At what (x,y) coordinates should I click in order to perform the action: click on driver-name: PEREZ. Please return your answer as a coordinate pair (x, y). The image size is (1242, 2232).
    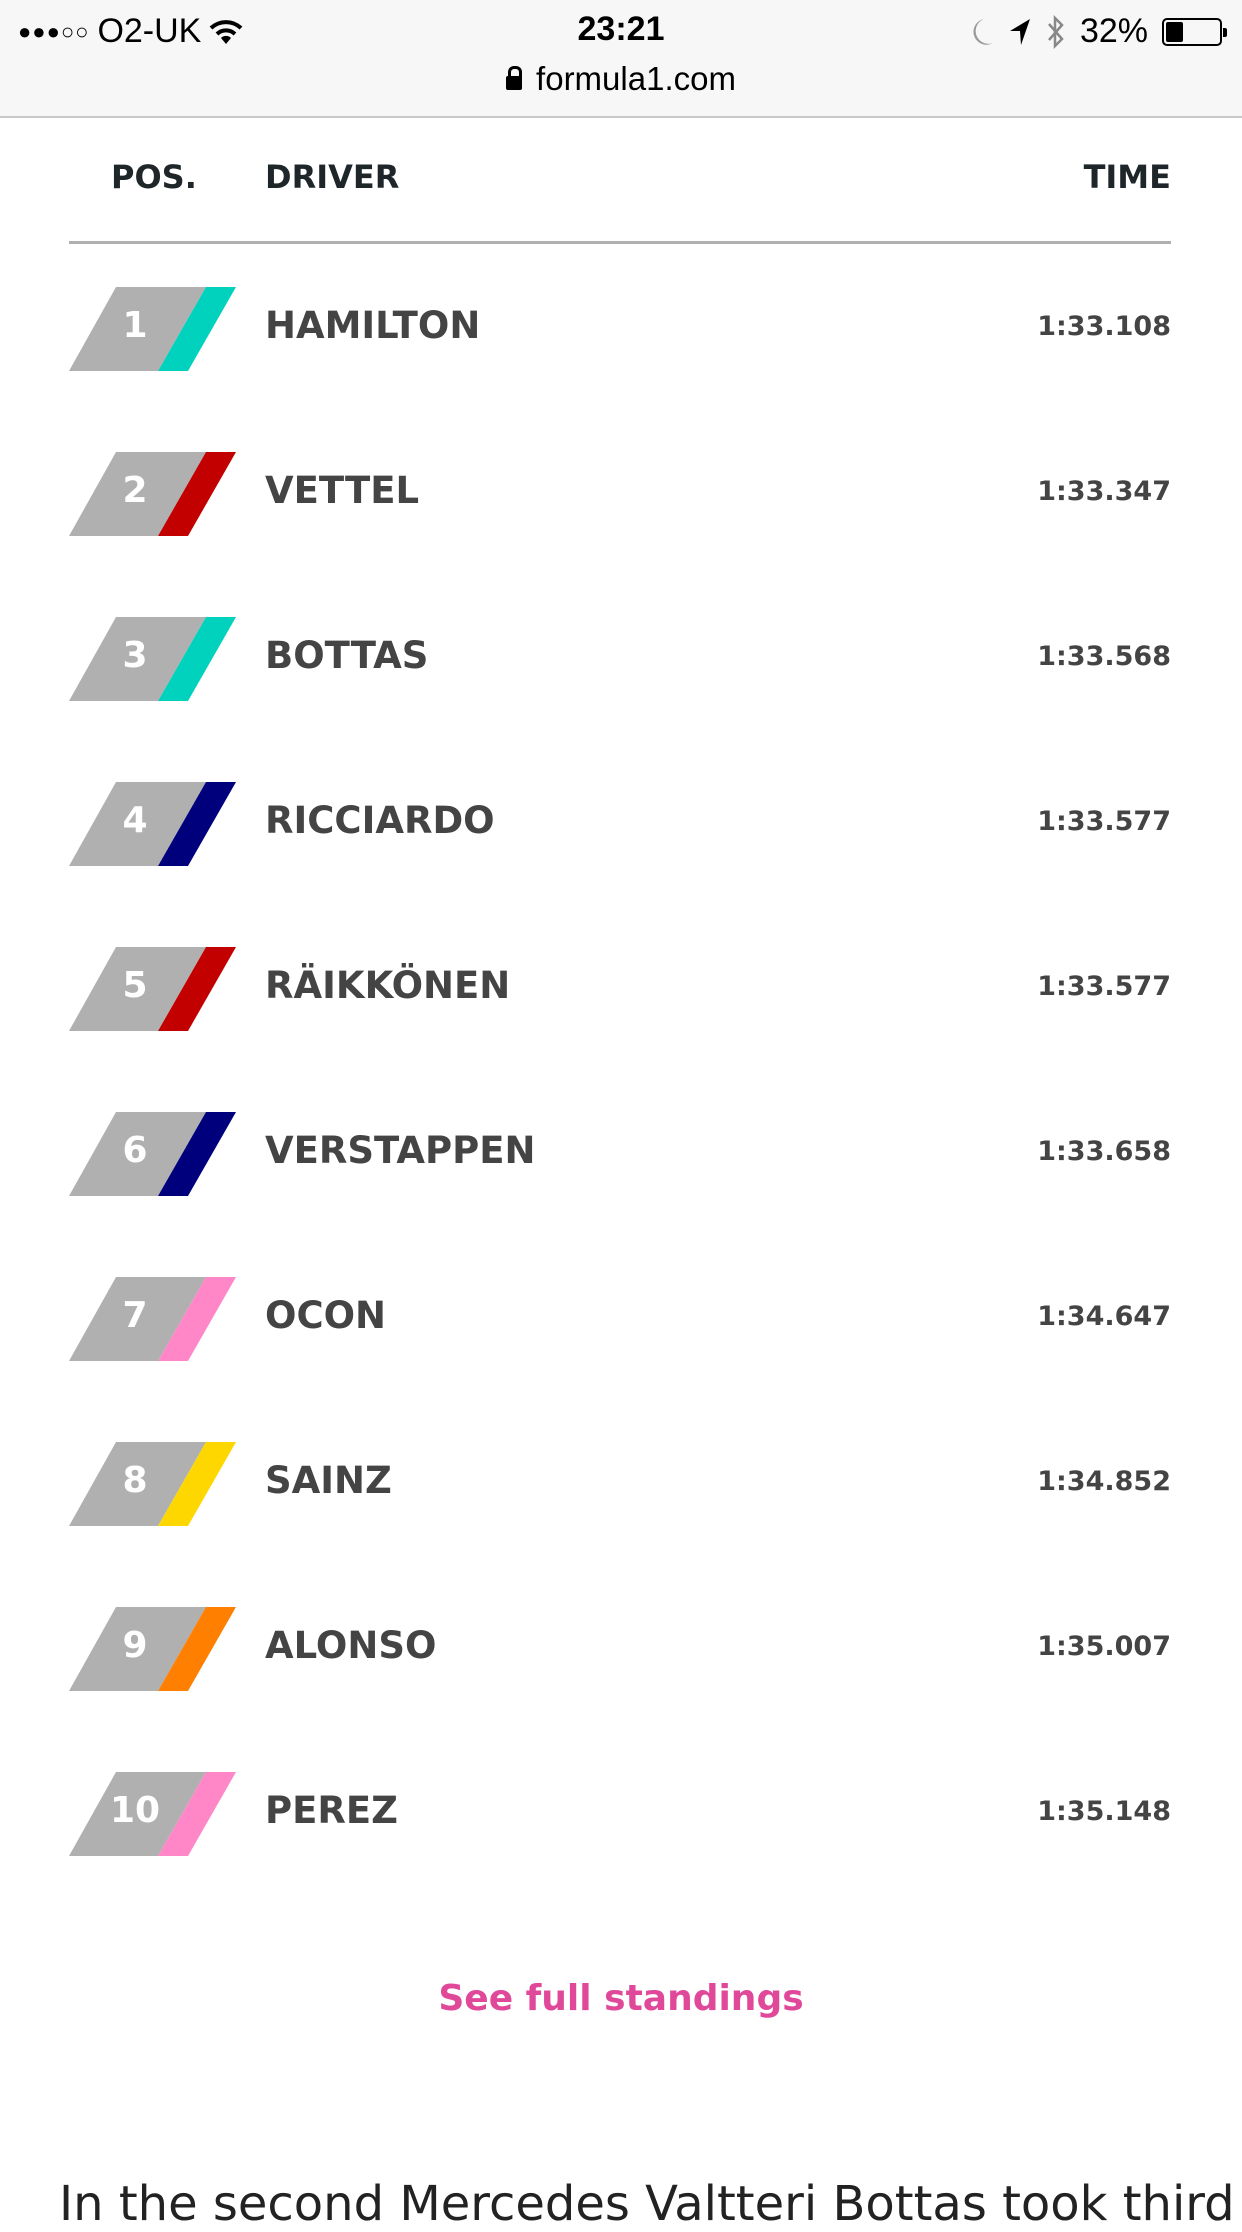
    Looking at the image, I should click on (331, 1810).